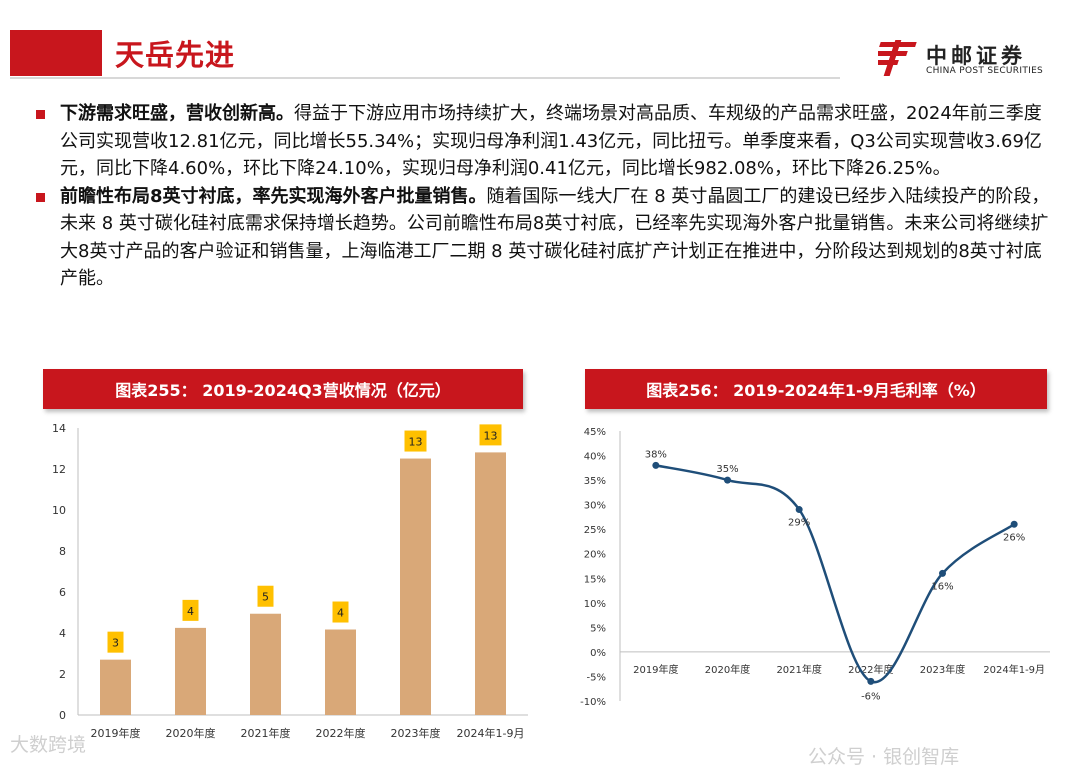 This screenshot has height=769, width=1080. Describe the element at coordinates (62, 674) in the screenshot. I see `y-tick-label: 2` at that location.